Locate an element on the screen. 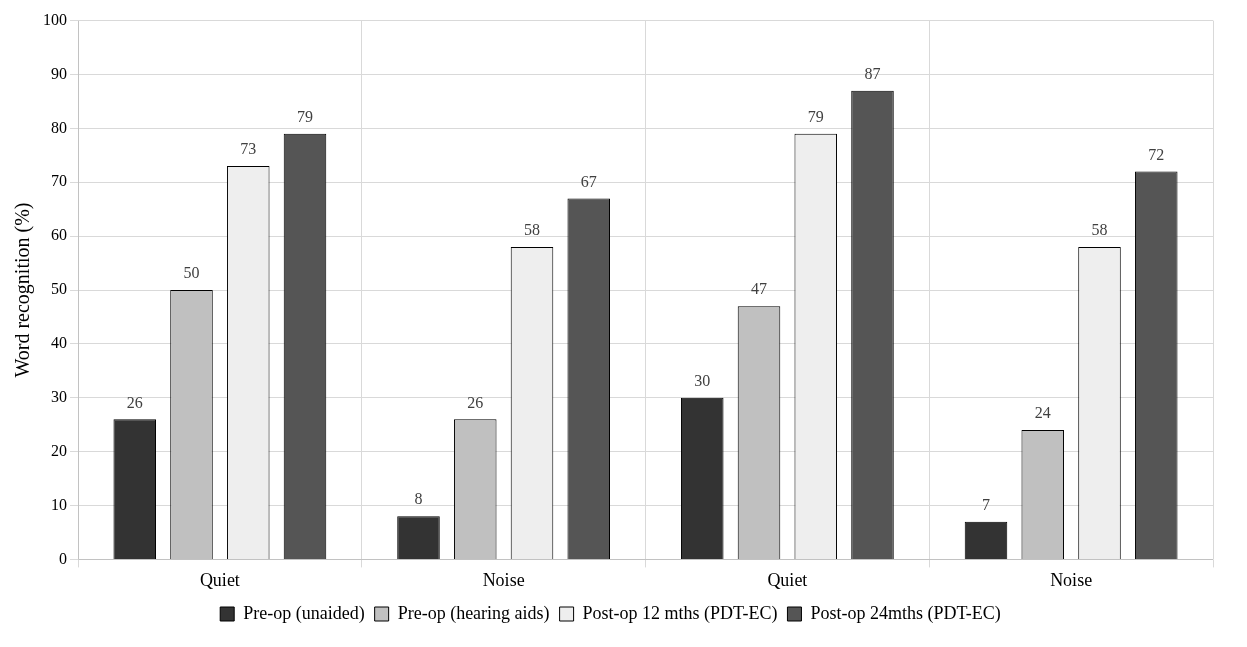 This screenshot has width=1247, height=647. y-tick-label: 40 is located at coordinates (59, 343).